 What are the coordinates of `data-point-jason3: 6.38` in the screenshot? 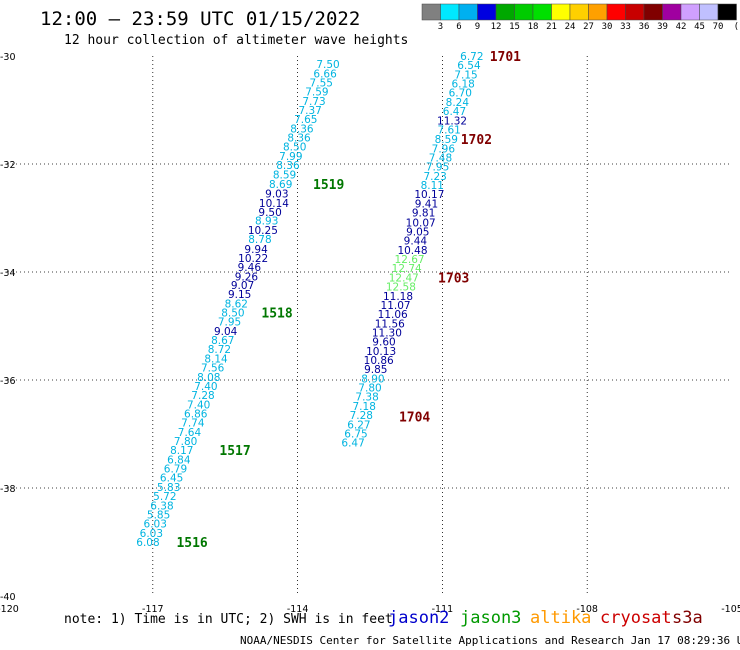 It's located at (161, 506).